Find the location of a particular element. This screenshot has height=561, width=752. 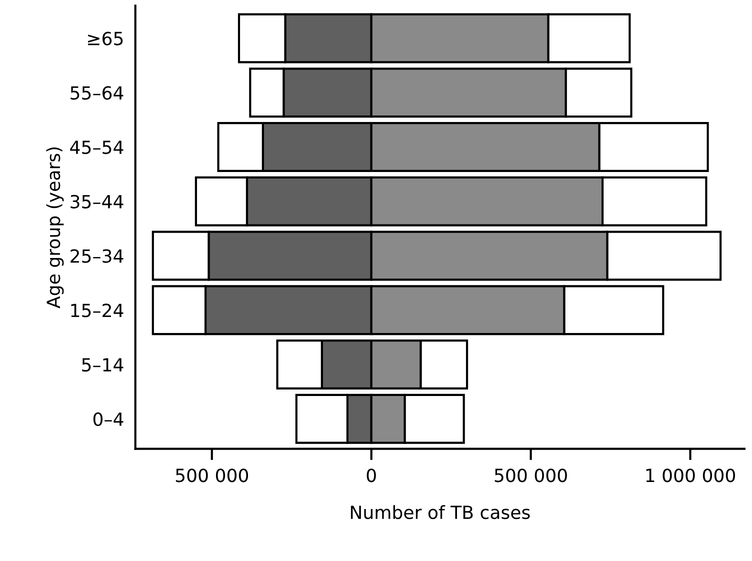

y-tick-label: 5–14 is located at coordinates (103, 365).